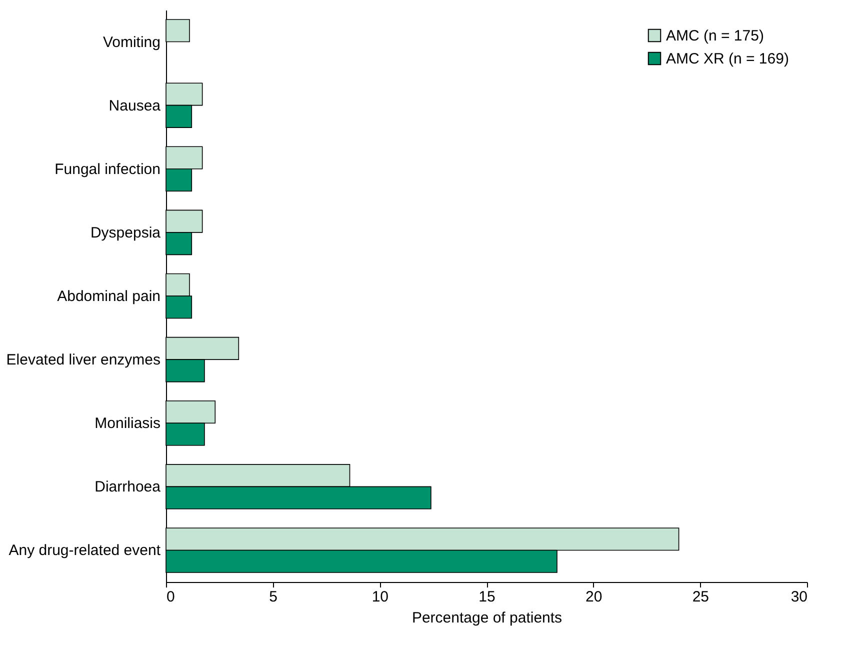  Describe the element at coordinates (128, 487) in the screenshot. I see `y-tick-label: Diarrhoea` at that location.